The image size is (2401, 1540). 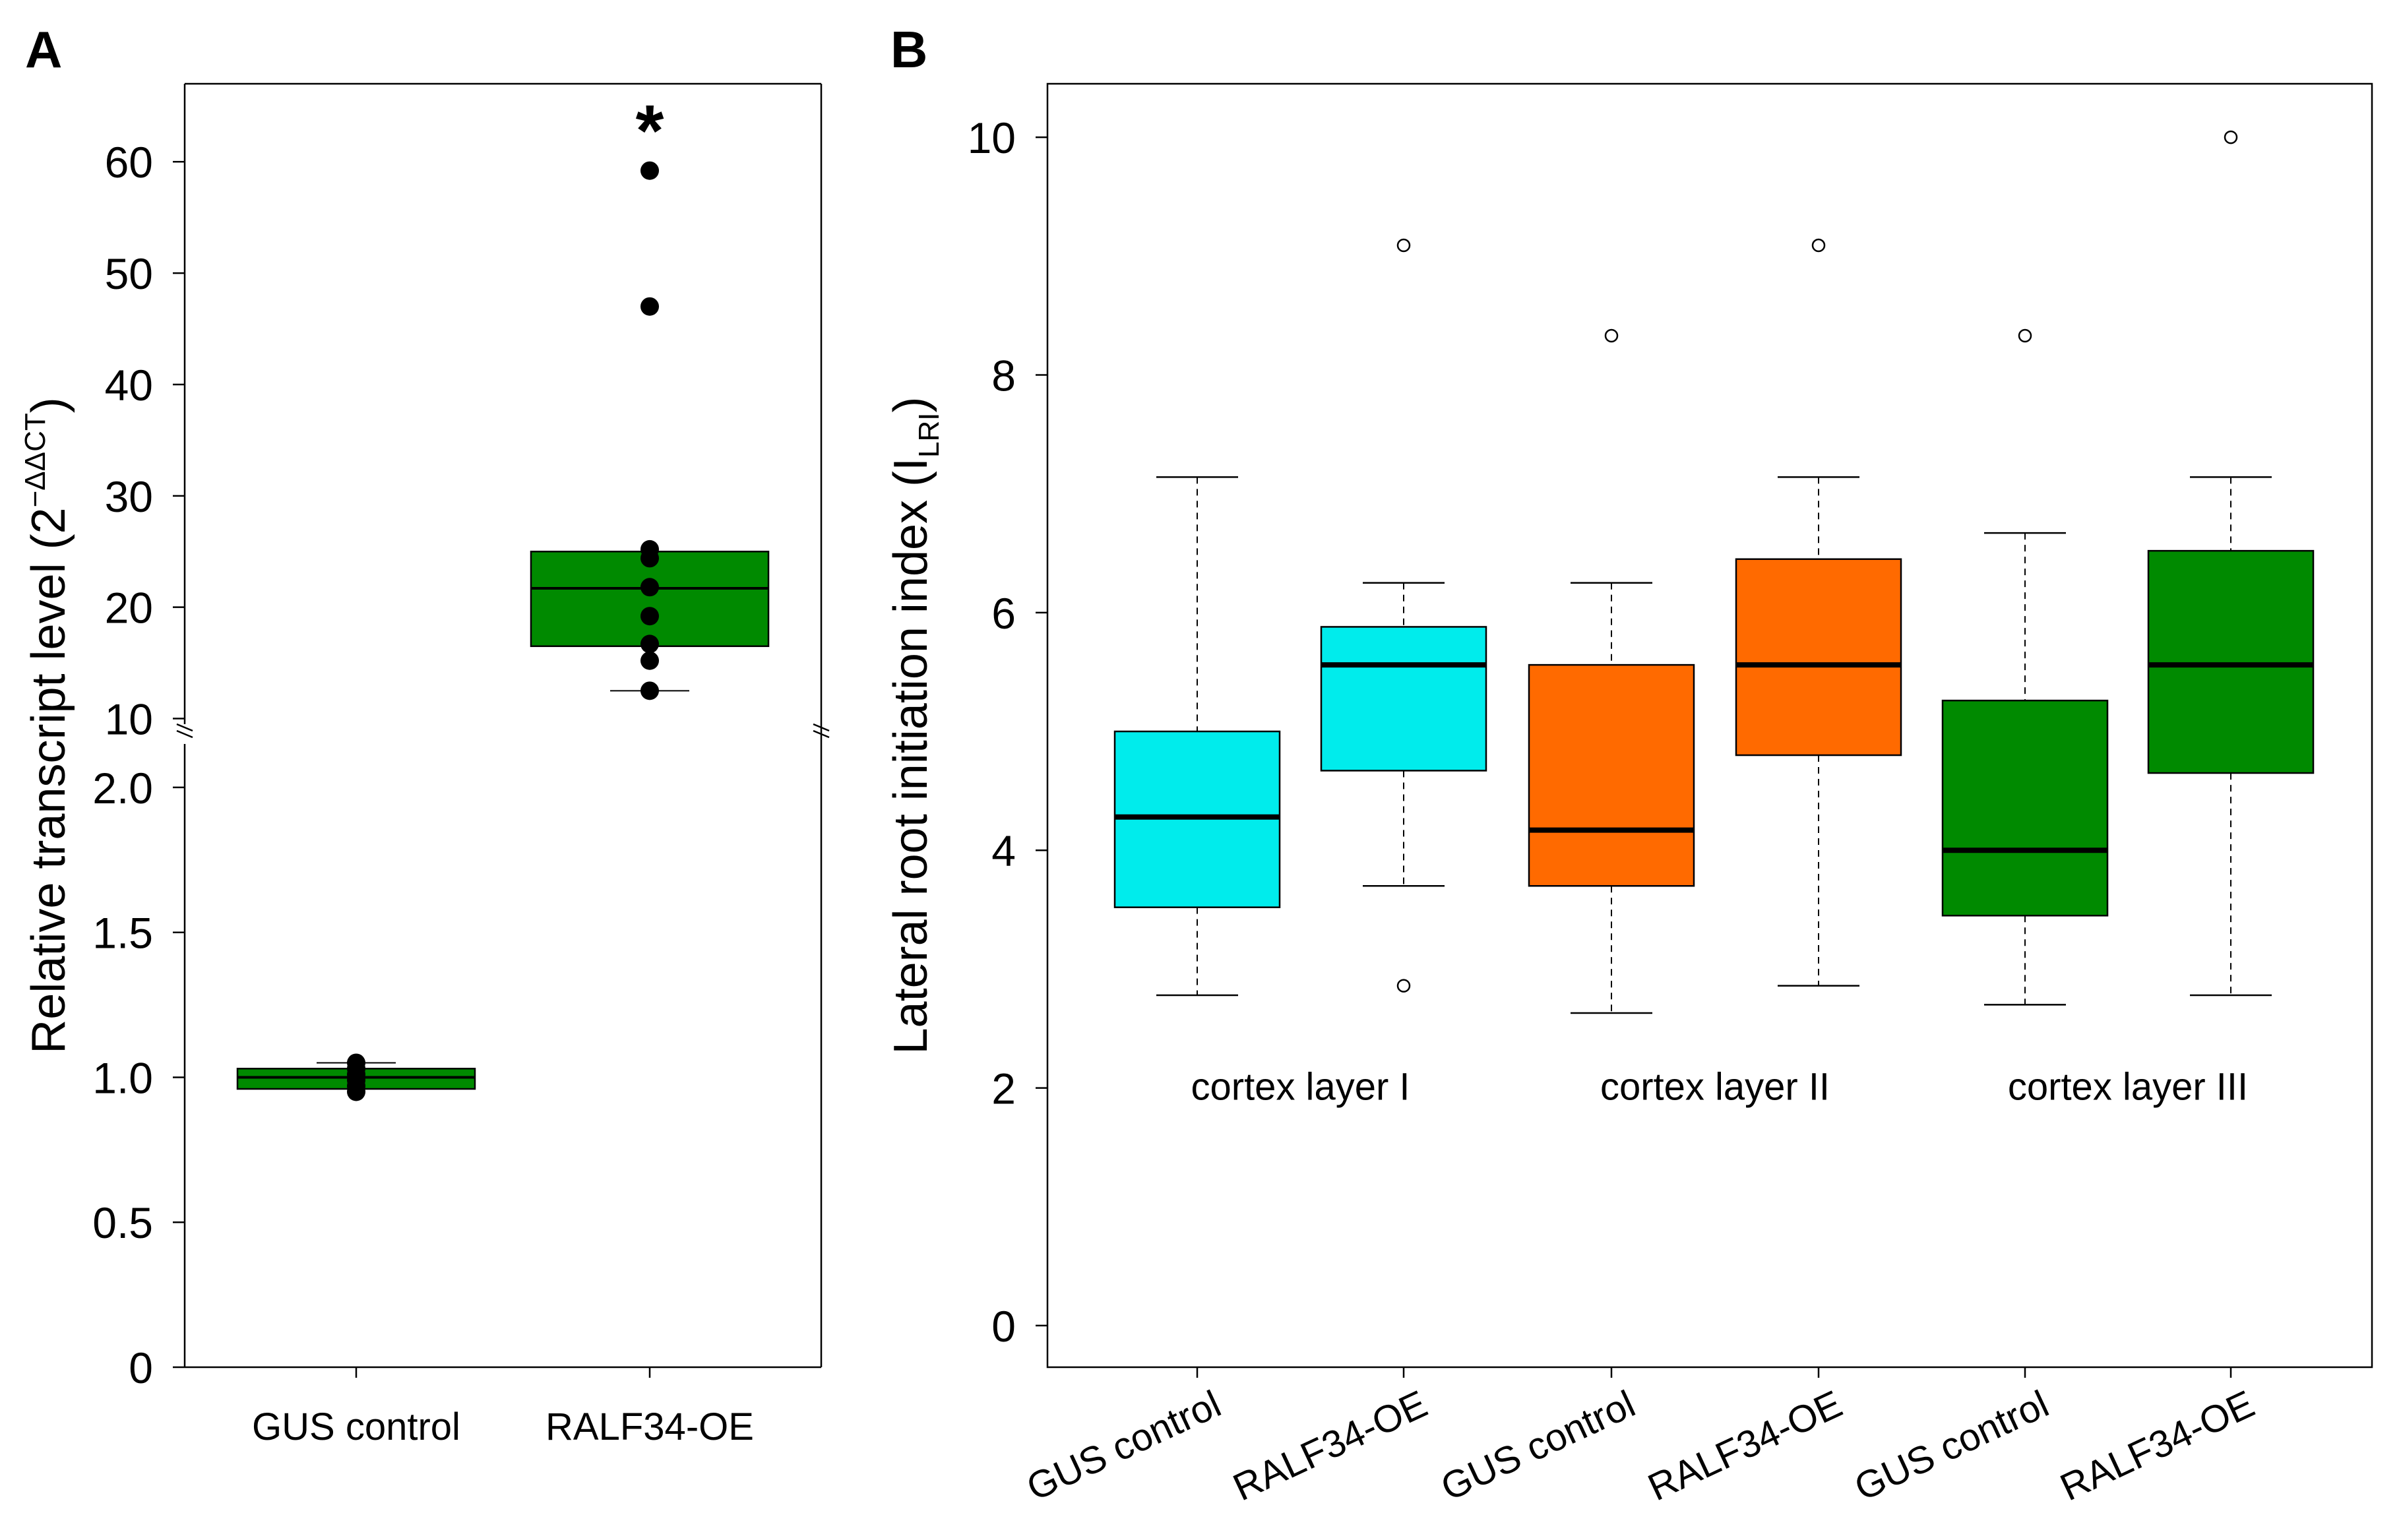 What do you see at coordinates (1003, 613) in the screenshot?
I see `y-tick-label: 6` at bounding box center [1003, 613].